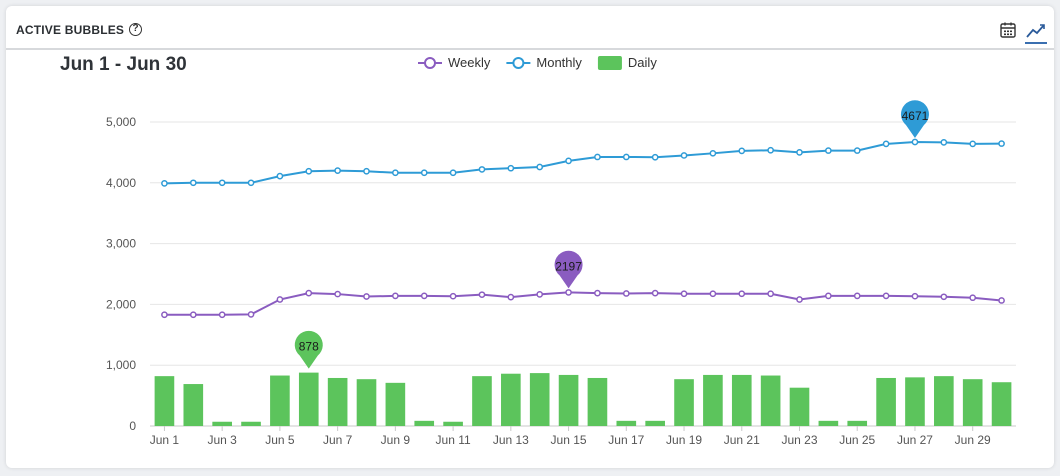  I want to click on pin-marker-daily, so click(308, 349).